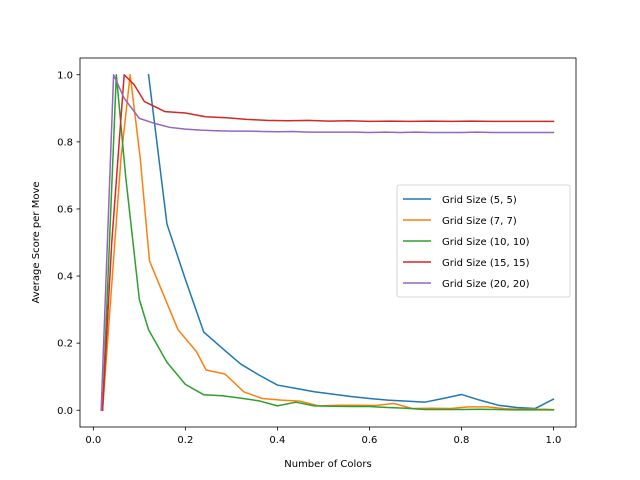 Image resolution: width=640 pixels, height=480 pixels. What do you see at coordinates (554, 440) in the screenshot?
I see `x-tick-label: 1.0` at bounding box center [554, 440].